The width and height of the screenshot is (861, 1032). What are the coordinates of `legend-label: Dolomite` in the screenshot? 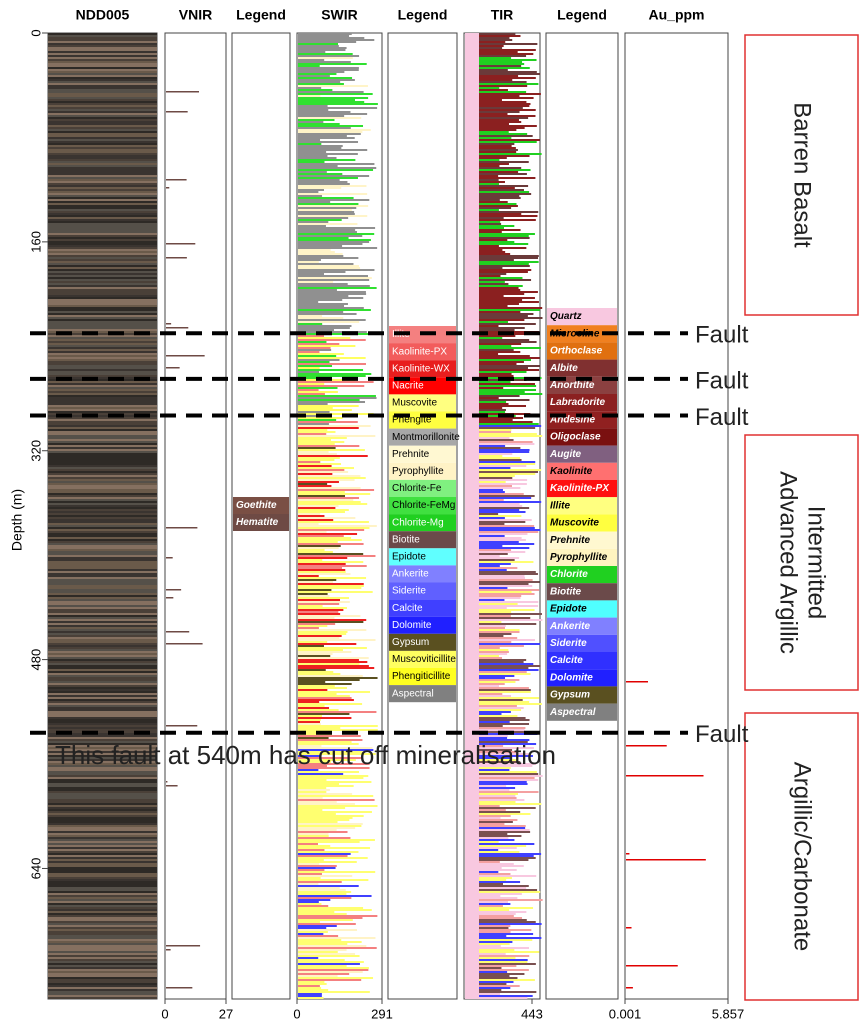 It's located at (571, 677).